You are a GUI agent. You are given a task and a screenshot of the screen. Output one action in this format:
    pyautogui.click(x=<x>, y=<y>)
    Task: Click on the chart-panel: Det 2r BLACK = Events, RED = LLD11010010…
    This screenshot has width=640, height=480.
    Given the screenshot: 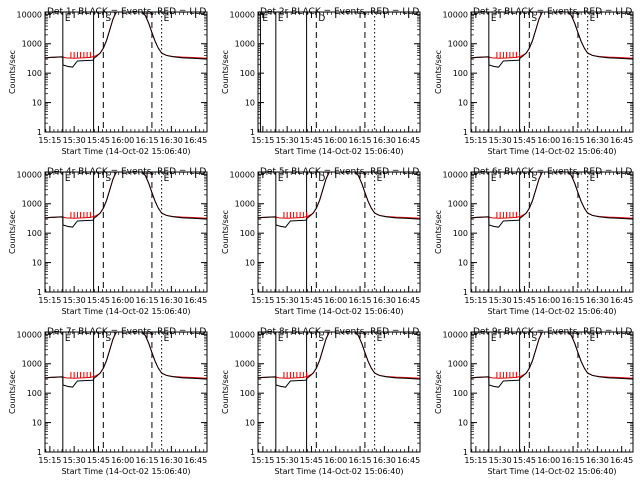 What is the action you would take?
    pyautogui.click(x=321, y=81)
    